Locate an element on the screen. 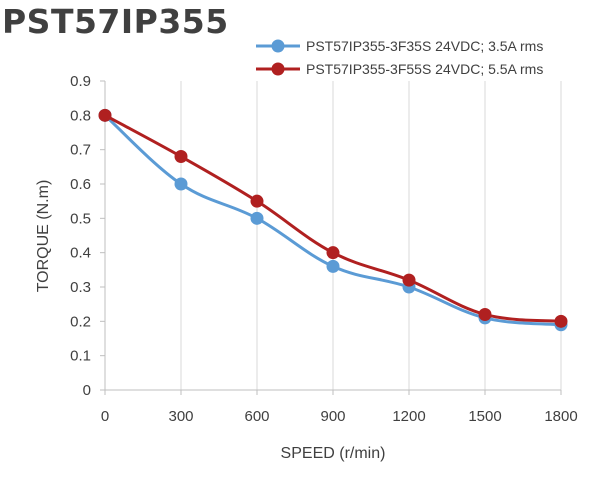 The height and width of the screenshot is (482, 603). y-tick-label: 0.6 is located at coordinates (80, 184).